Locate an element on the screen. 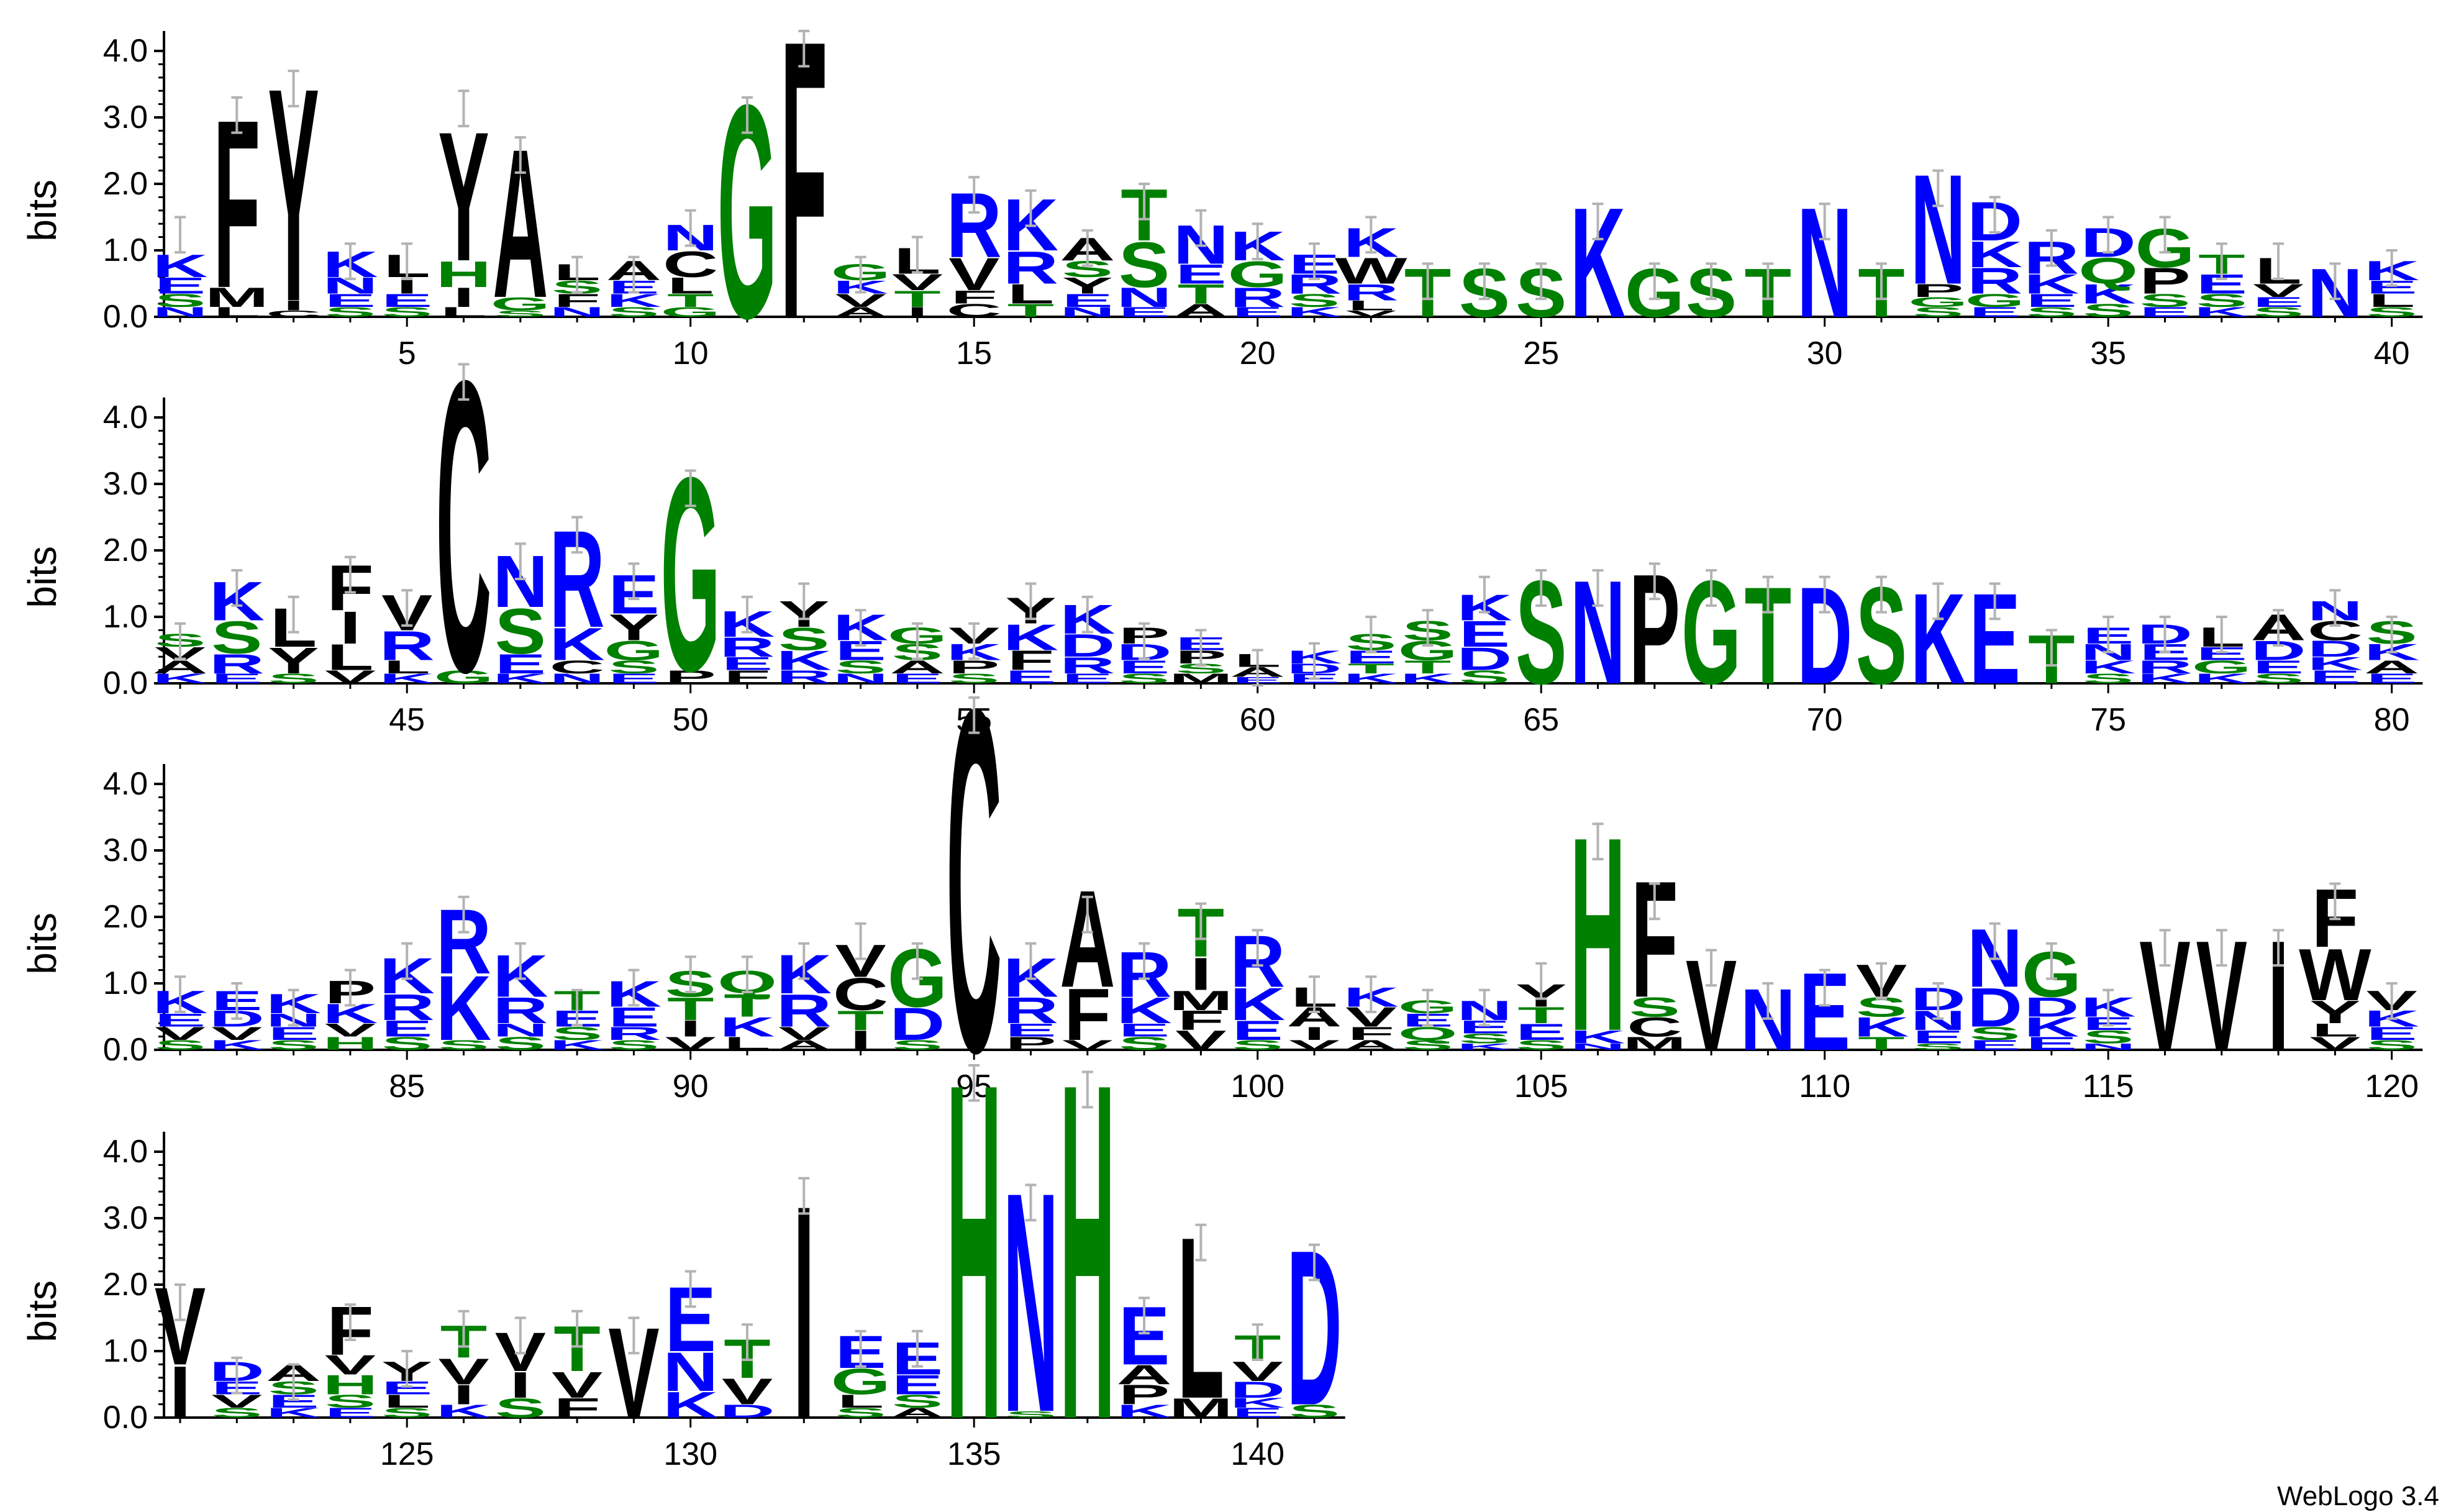  logo-letter-E-pos-54: E is located at coordinates (917, 678).